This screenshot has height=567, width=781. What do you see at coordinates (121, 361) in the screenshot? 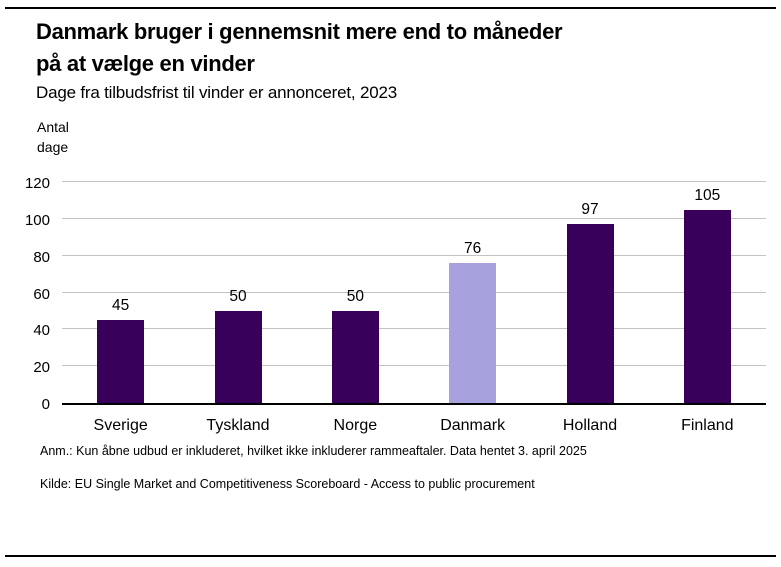
I see `bar-sverige` at bounding box center [121, 361].